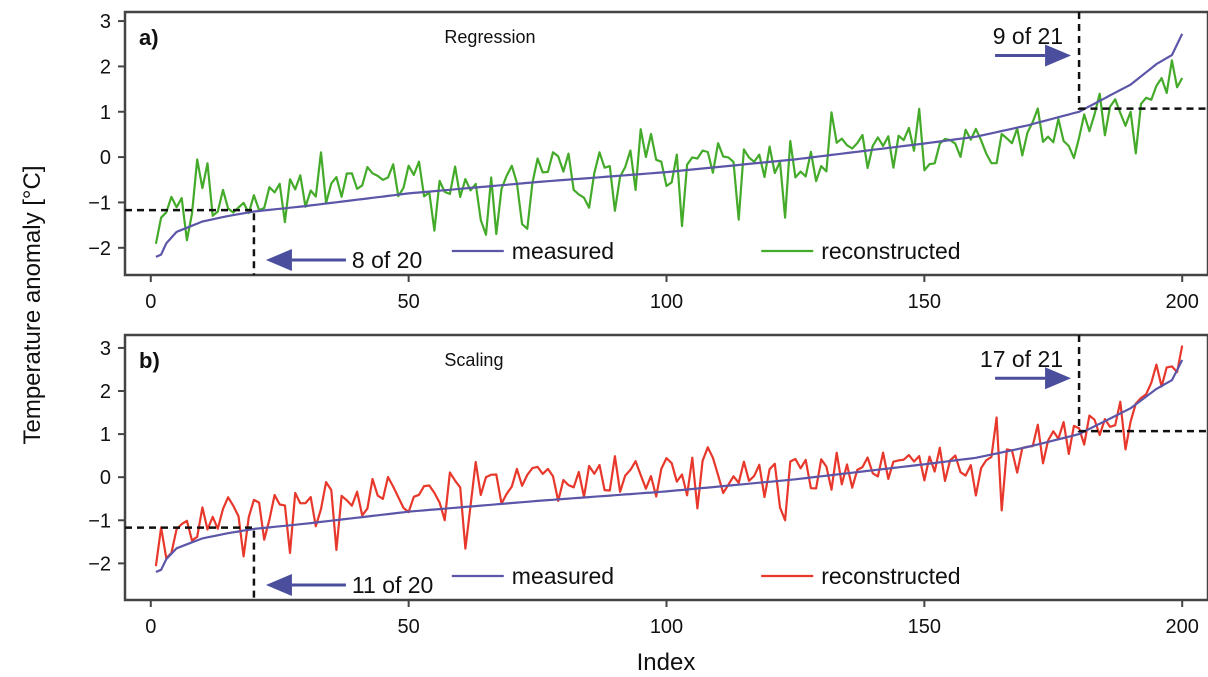 This screenshot has width=1208, height=677. Describe the element at coordinates (149, 37) in the screenshot. I see `panel-label-a: a)` at that location.